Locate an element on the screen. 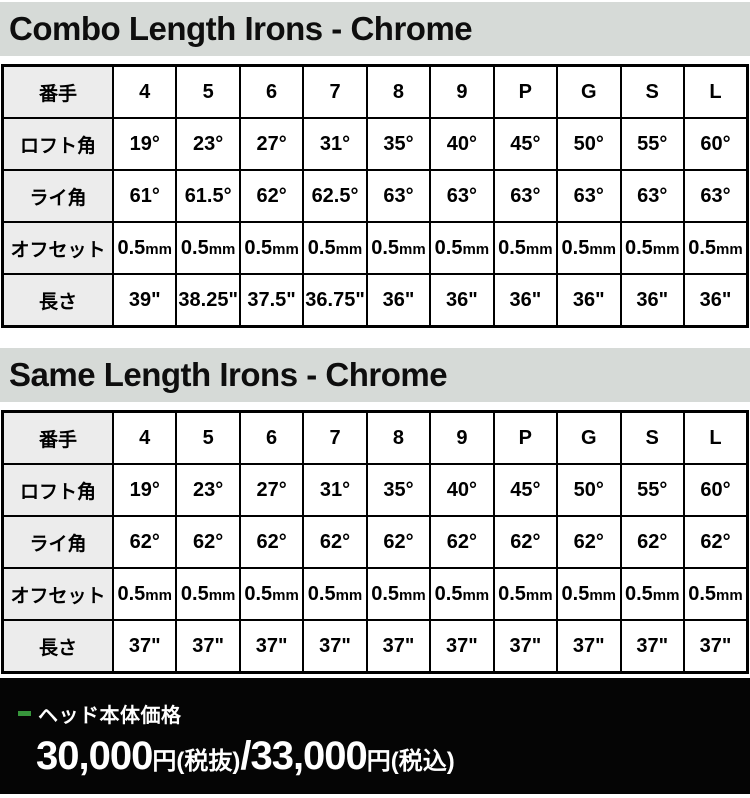 The image size is (750, 798). price-part: (税抜) is located at coordinates (208, 761).